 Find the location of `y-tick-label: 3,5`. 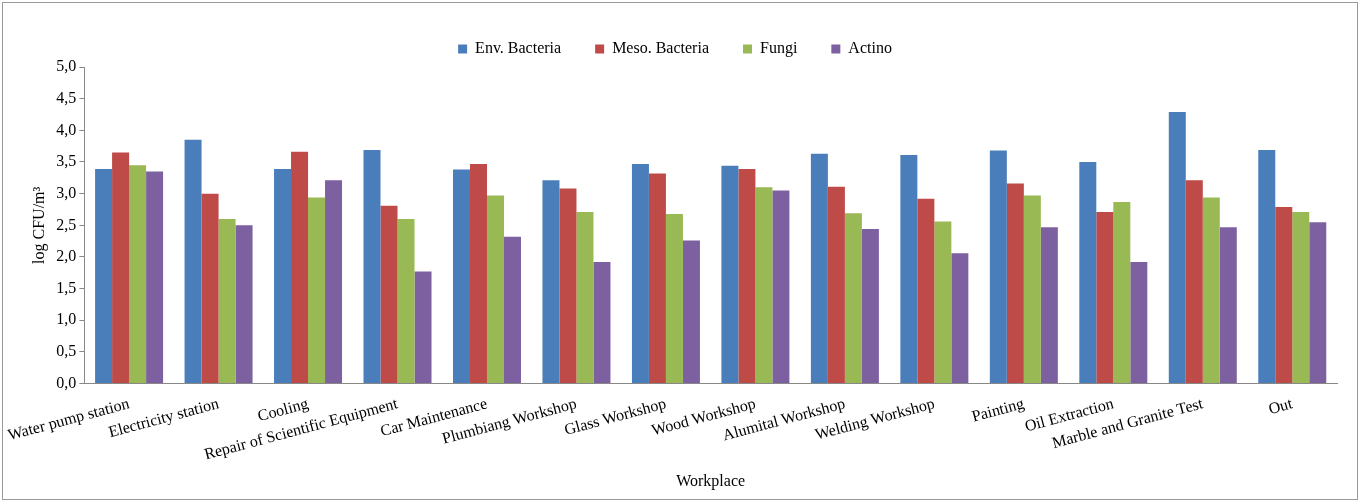

y-tick-label: 3,5 is located at coordinates (66, 161).